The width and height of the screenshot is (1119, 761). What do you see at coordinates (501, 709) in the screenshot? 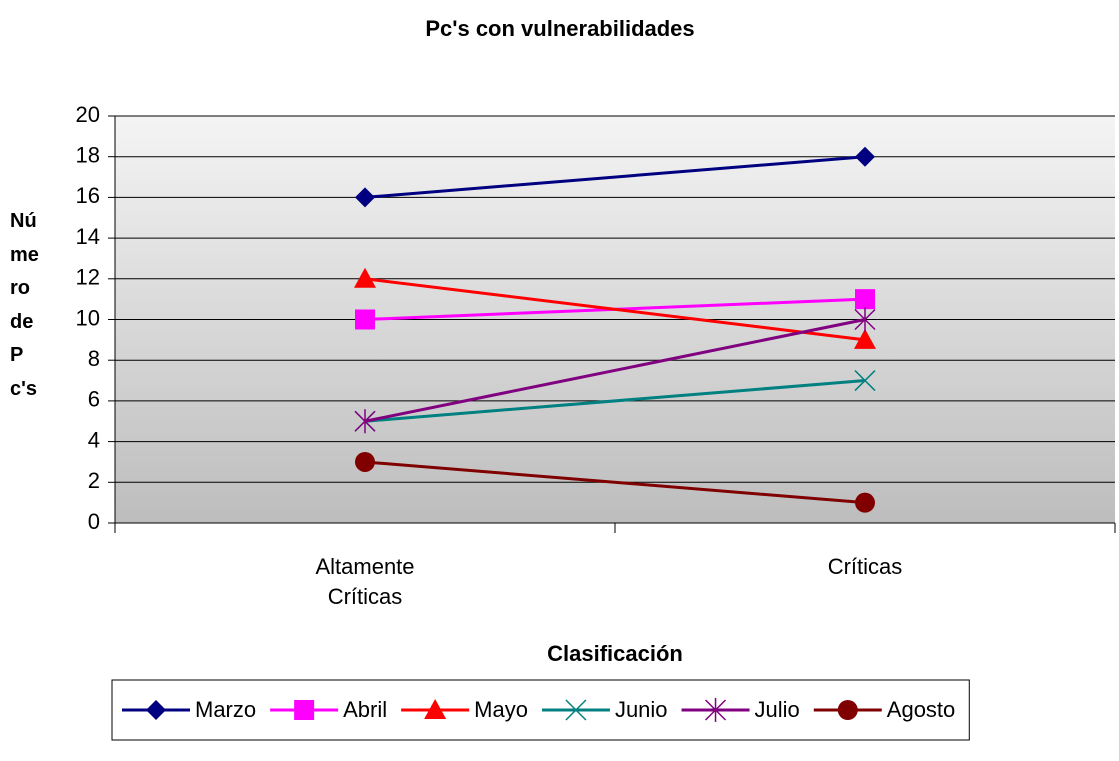
I see `legend-label: Mayo` at bounding box center [501, 709].